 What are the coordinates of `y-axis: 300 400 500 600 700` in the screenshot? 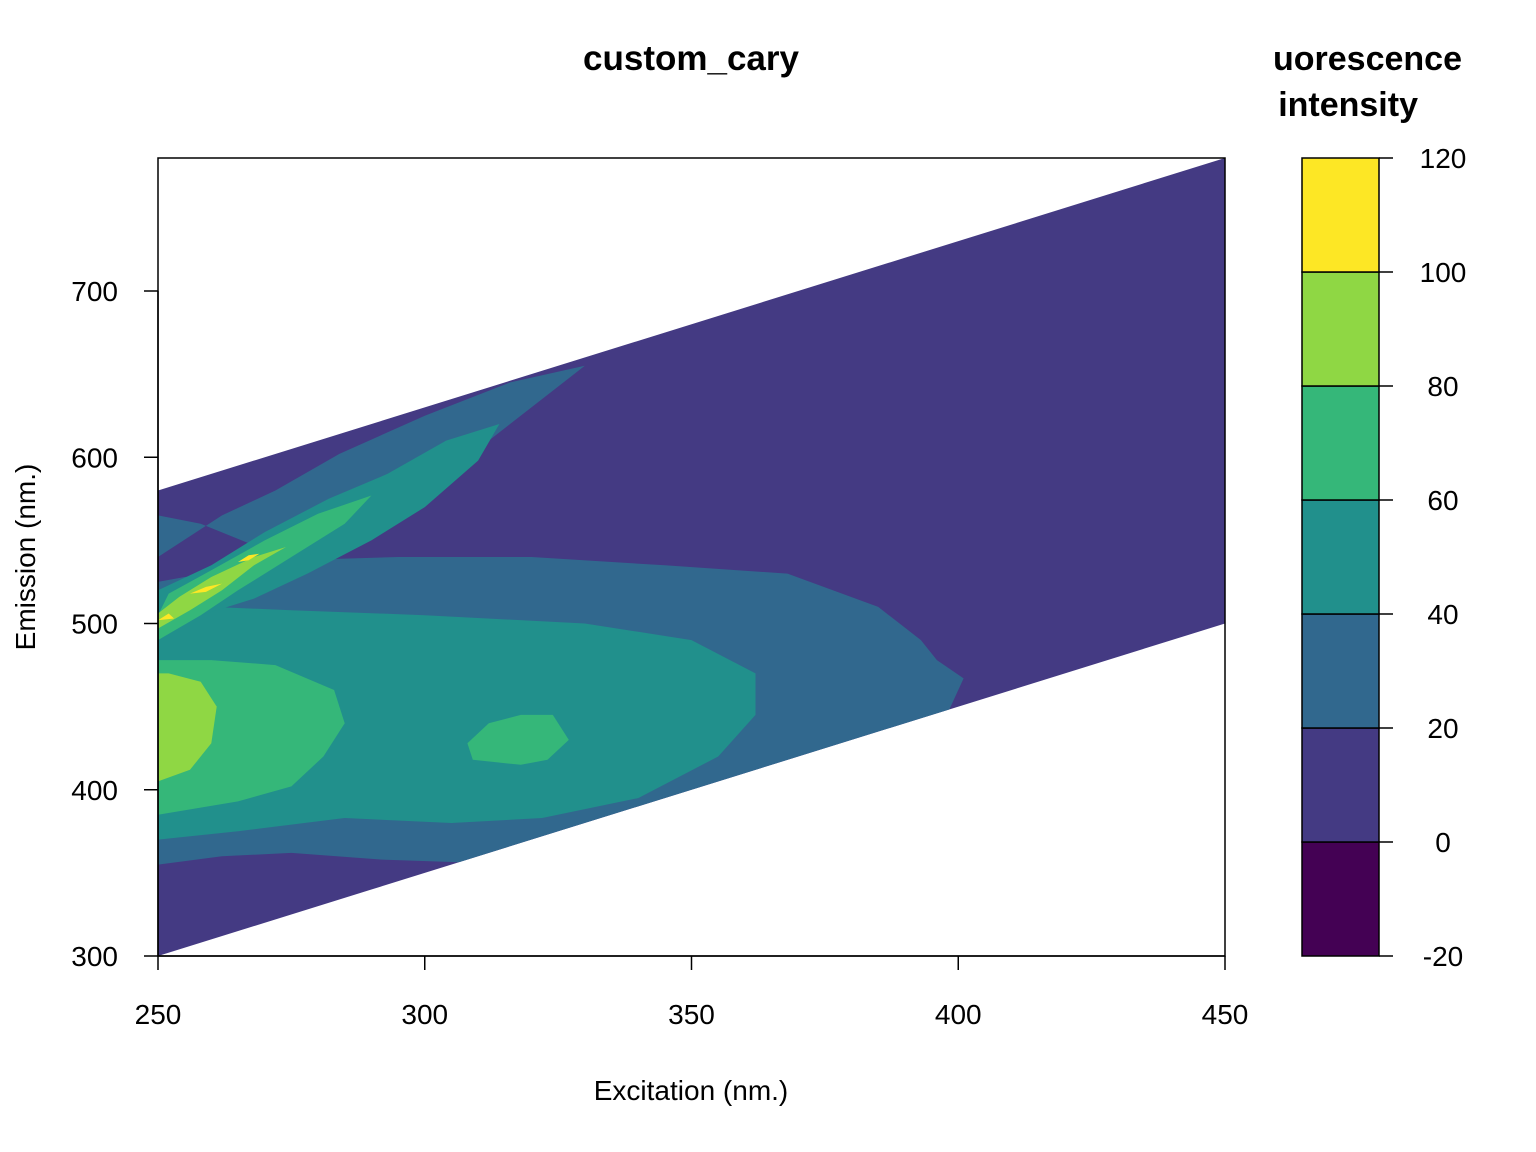 It's located at (115, 624).